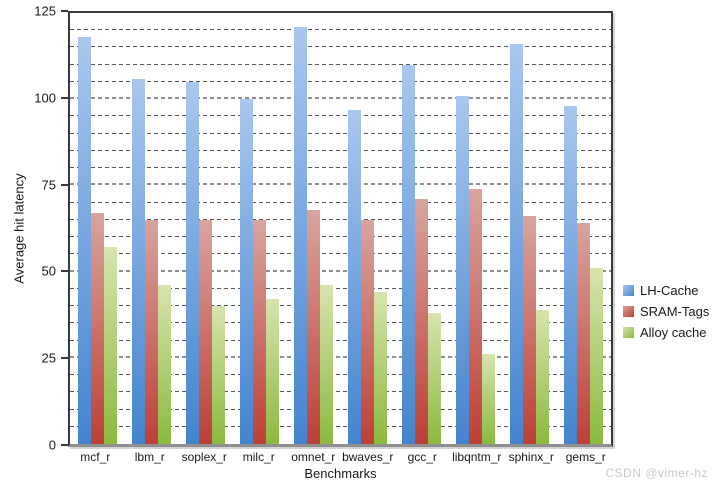 The height and width of the screenshot is (486, 713). What do you see at coordinates (64, 228) in the screenshot?
I see `y-axis-ticks` at bounding box center [64, 228].